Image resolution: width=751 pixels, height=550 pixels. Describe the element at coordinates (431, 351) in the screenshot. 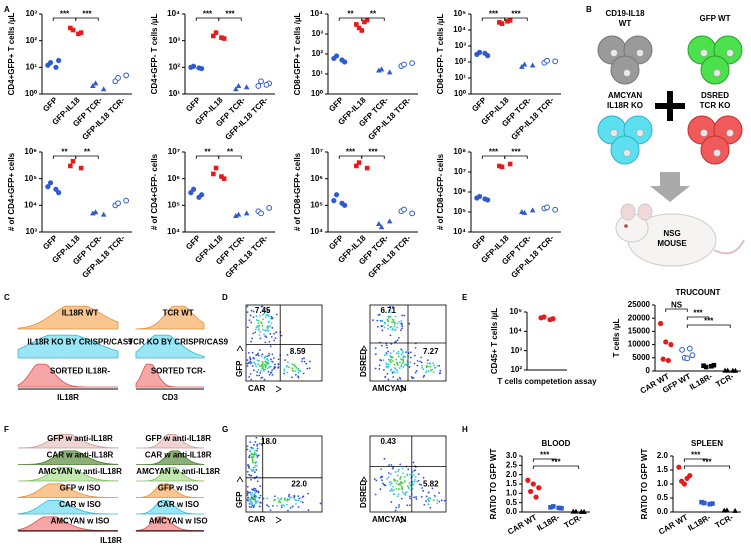

I see `quadrant-percent: 7.27` at that location.